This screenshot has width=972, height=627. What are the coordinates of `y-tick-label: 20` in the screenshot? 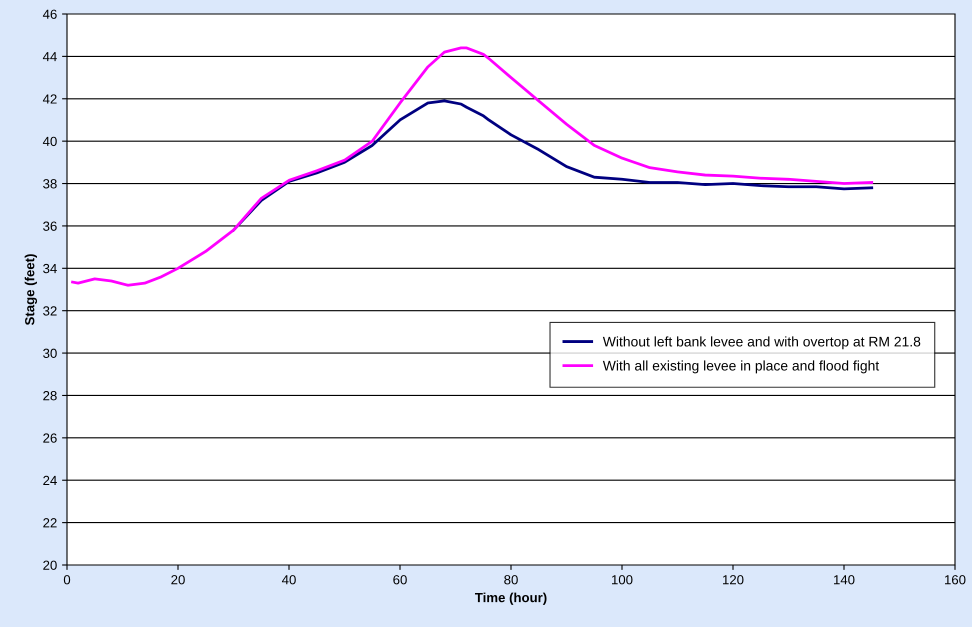 It's located at (50, 565).